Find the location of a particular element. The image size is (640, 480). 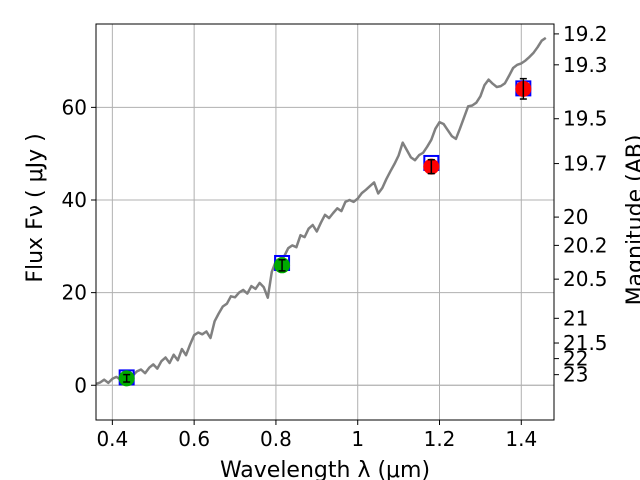

magnitude-tick-label: 19.2 is located at coordinates (585, 34).